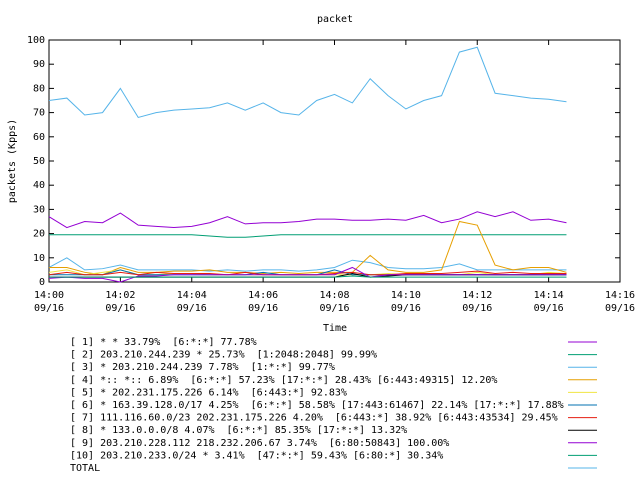 This screenshot has height=480, width=640. Describe the element at coordinates (42, 282) in the screenshot. I see `y-tick-label: 0` at that location.